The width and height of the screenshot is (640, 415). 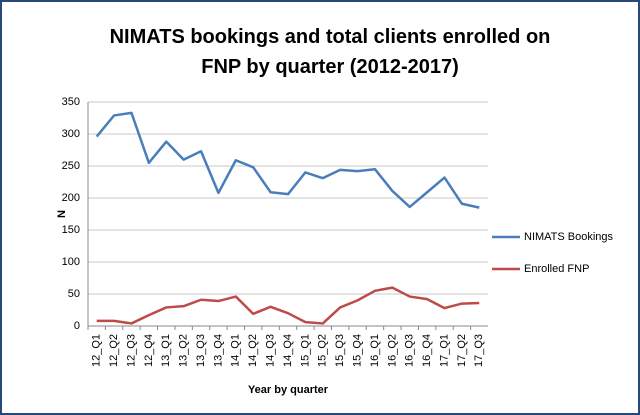 What do you see at coordinates (71, 198) in the screenshot?
I see `y-tick-label: 200` at bounding box center [71, 198].